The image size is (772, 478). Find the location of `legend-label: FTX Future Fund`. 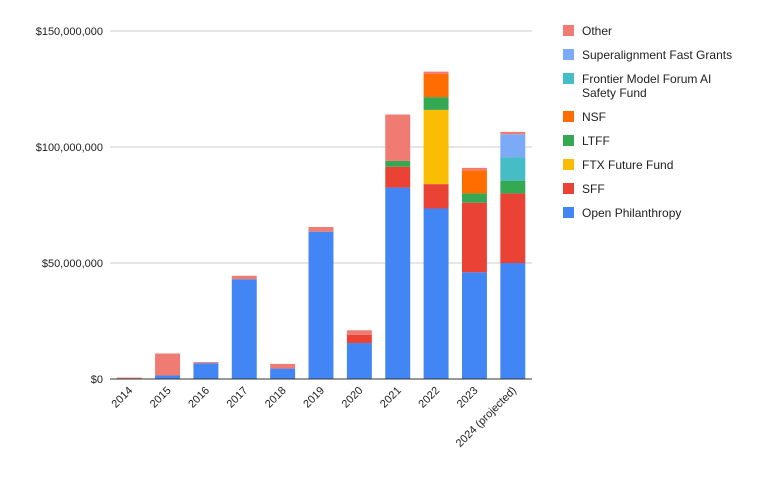

legend-label: FTX Future Fund is located at coordinates (627, 165).